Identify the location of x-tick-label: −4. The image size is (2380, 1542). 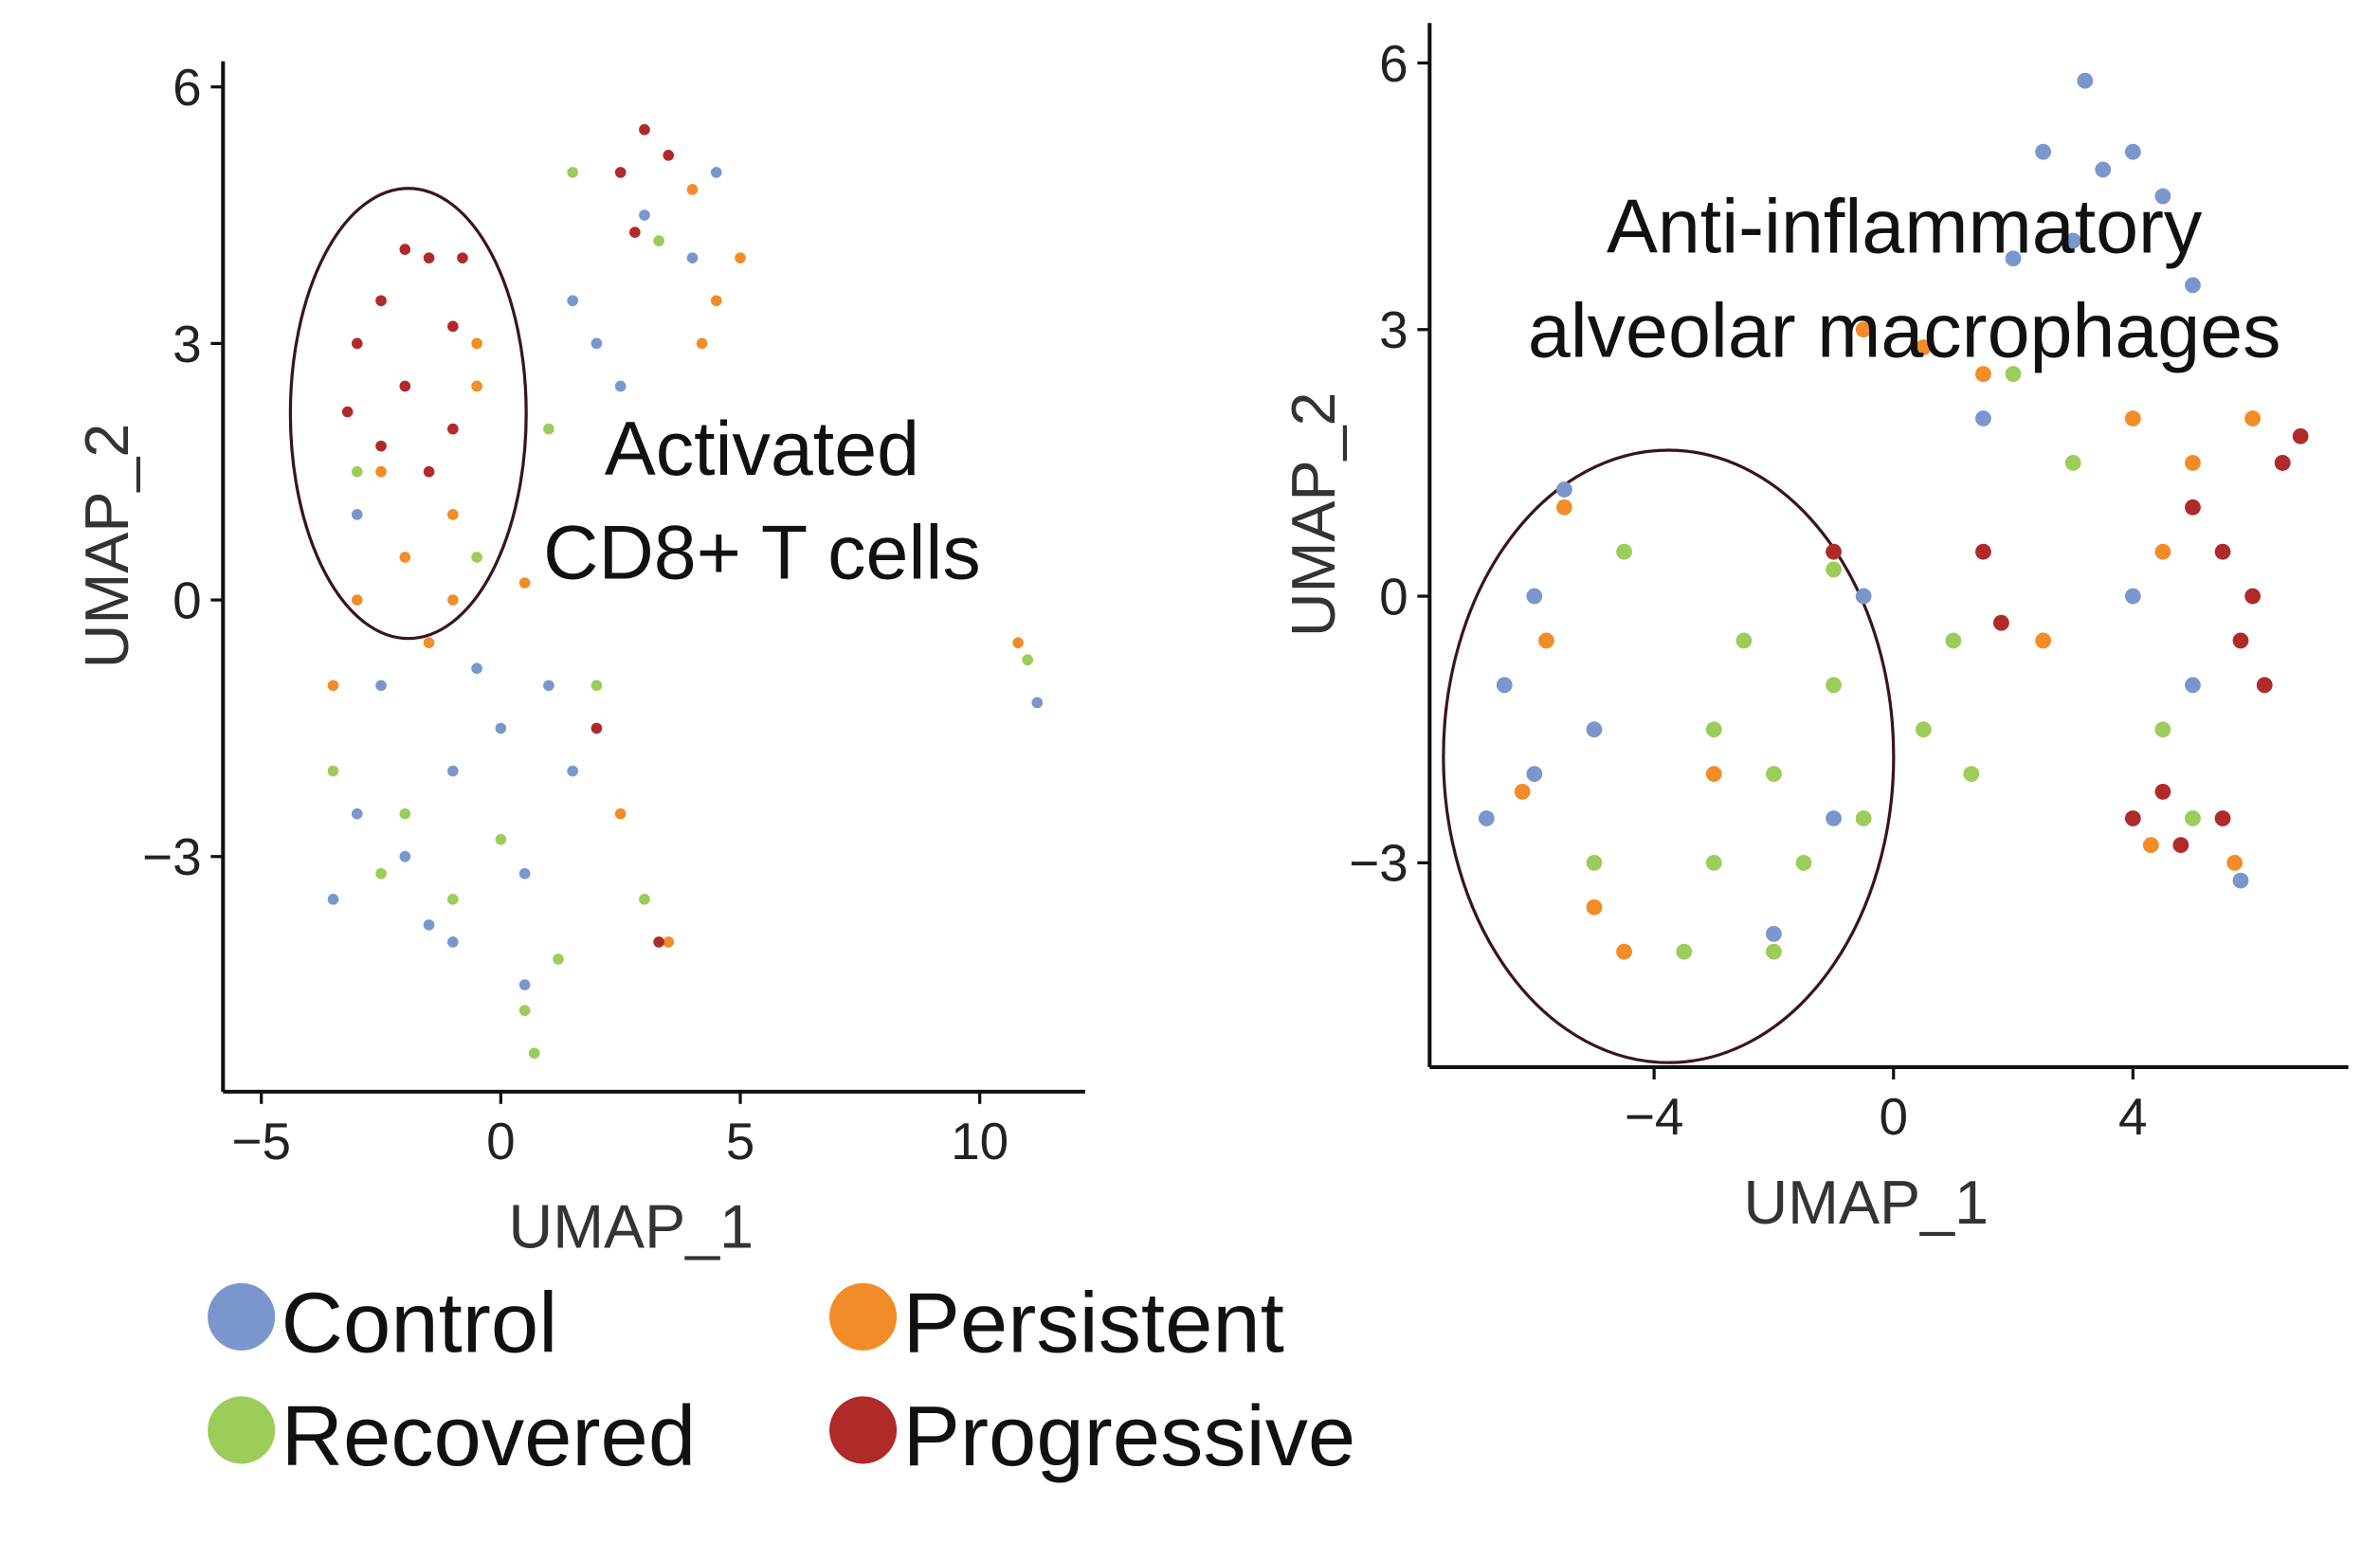
(1654, 1116).